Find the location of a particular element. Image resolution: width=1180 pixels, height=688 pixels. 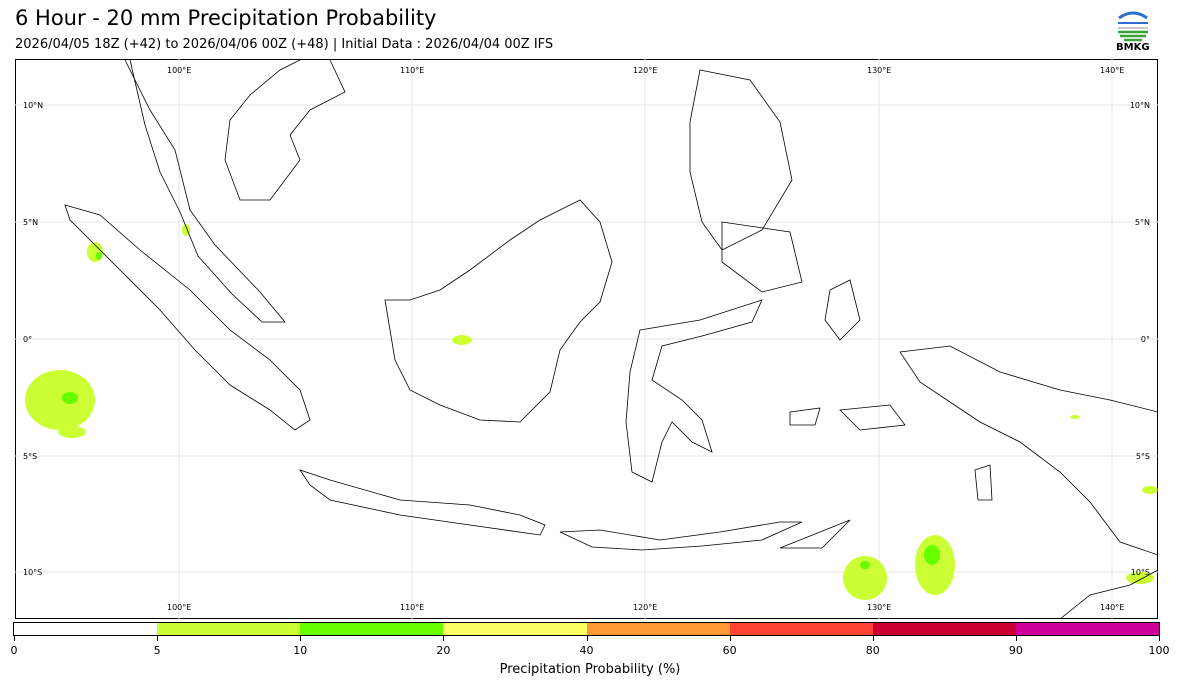

lat-label-right: 5°N is located at coordinates (1142, 222).